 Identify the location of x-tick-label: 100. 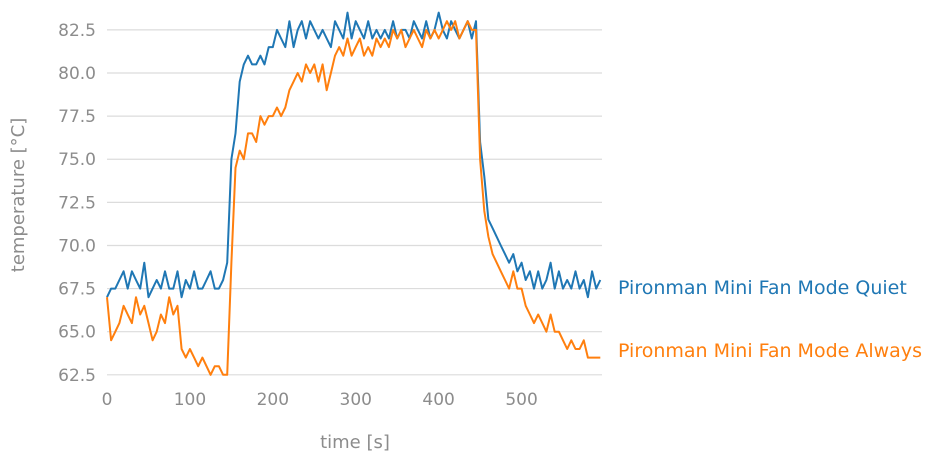
(190, 400).